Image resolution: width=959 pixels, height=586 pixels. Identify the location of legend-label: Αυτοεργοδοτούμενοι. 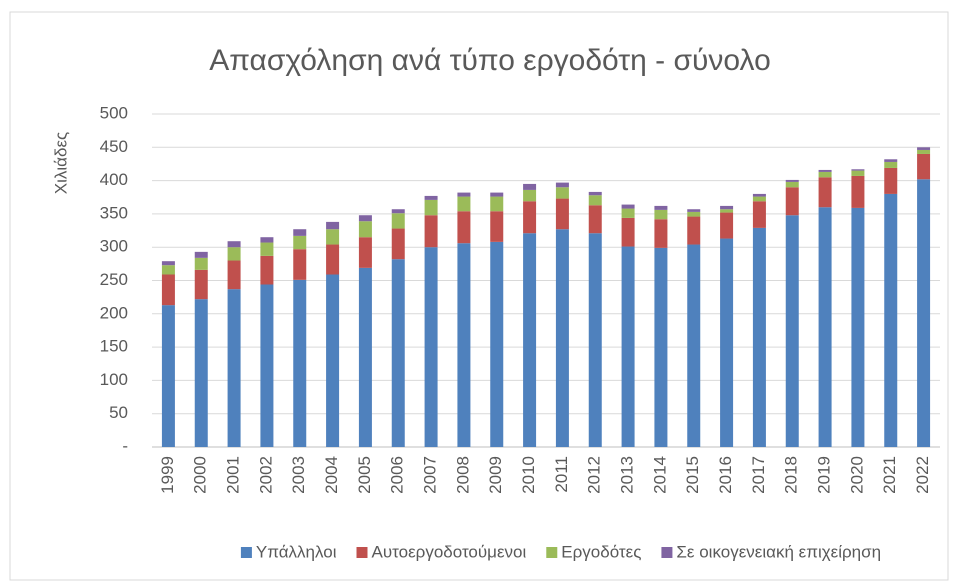
(449, 551).